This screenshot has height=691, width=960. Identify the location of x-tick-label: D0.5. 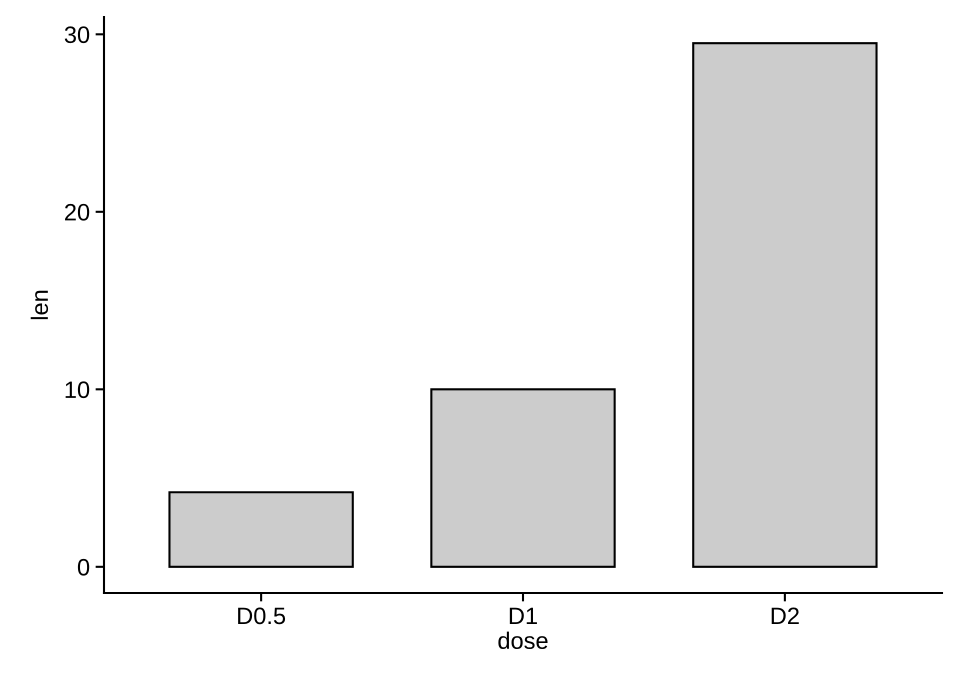
(262, 616).